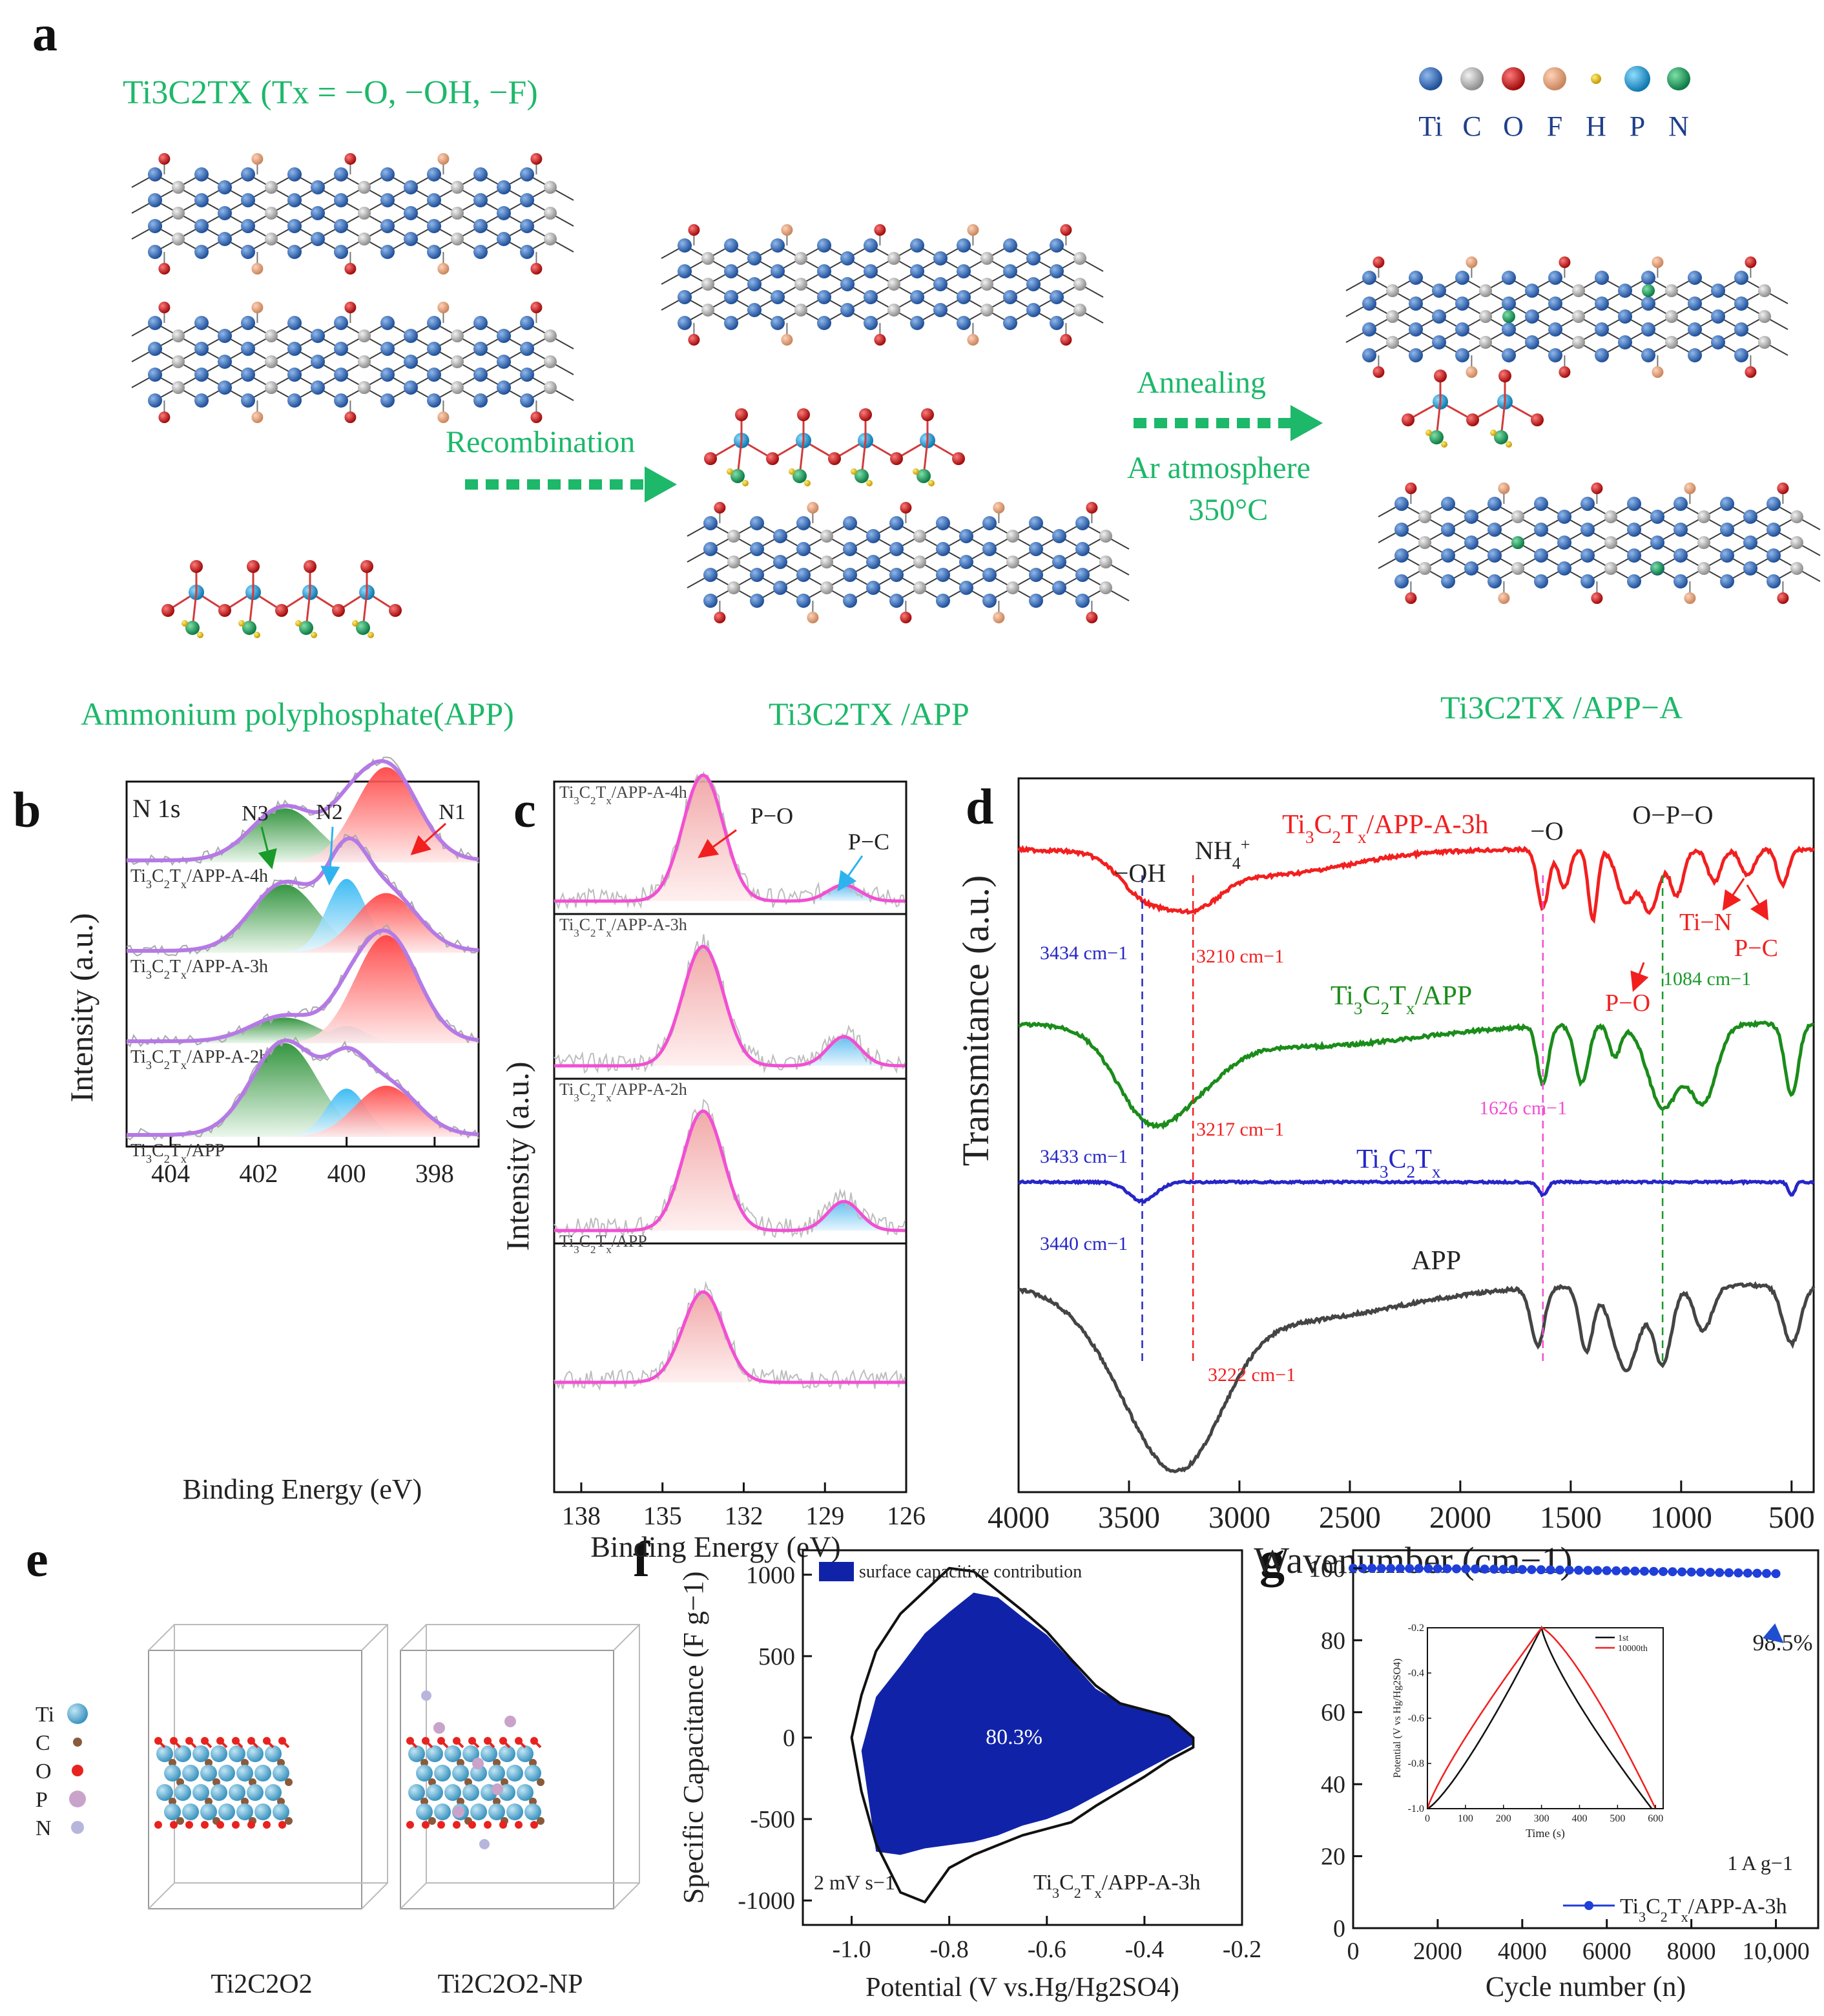 This screenshot has height=2016, width=1824. Describe the element at coordinates (1783, 1643) in the screenshot. I see `retention-label: 98.5%` at that location.